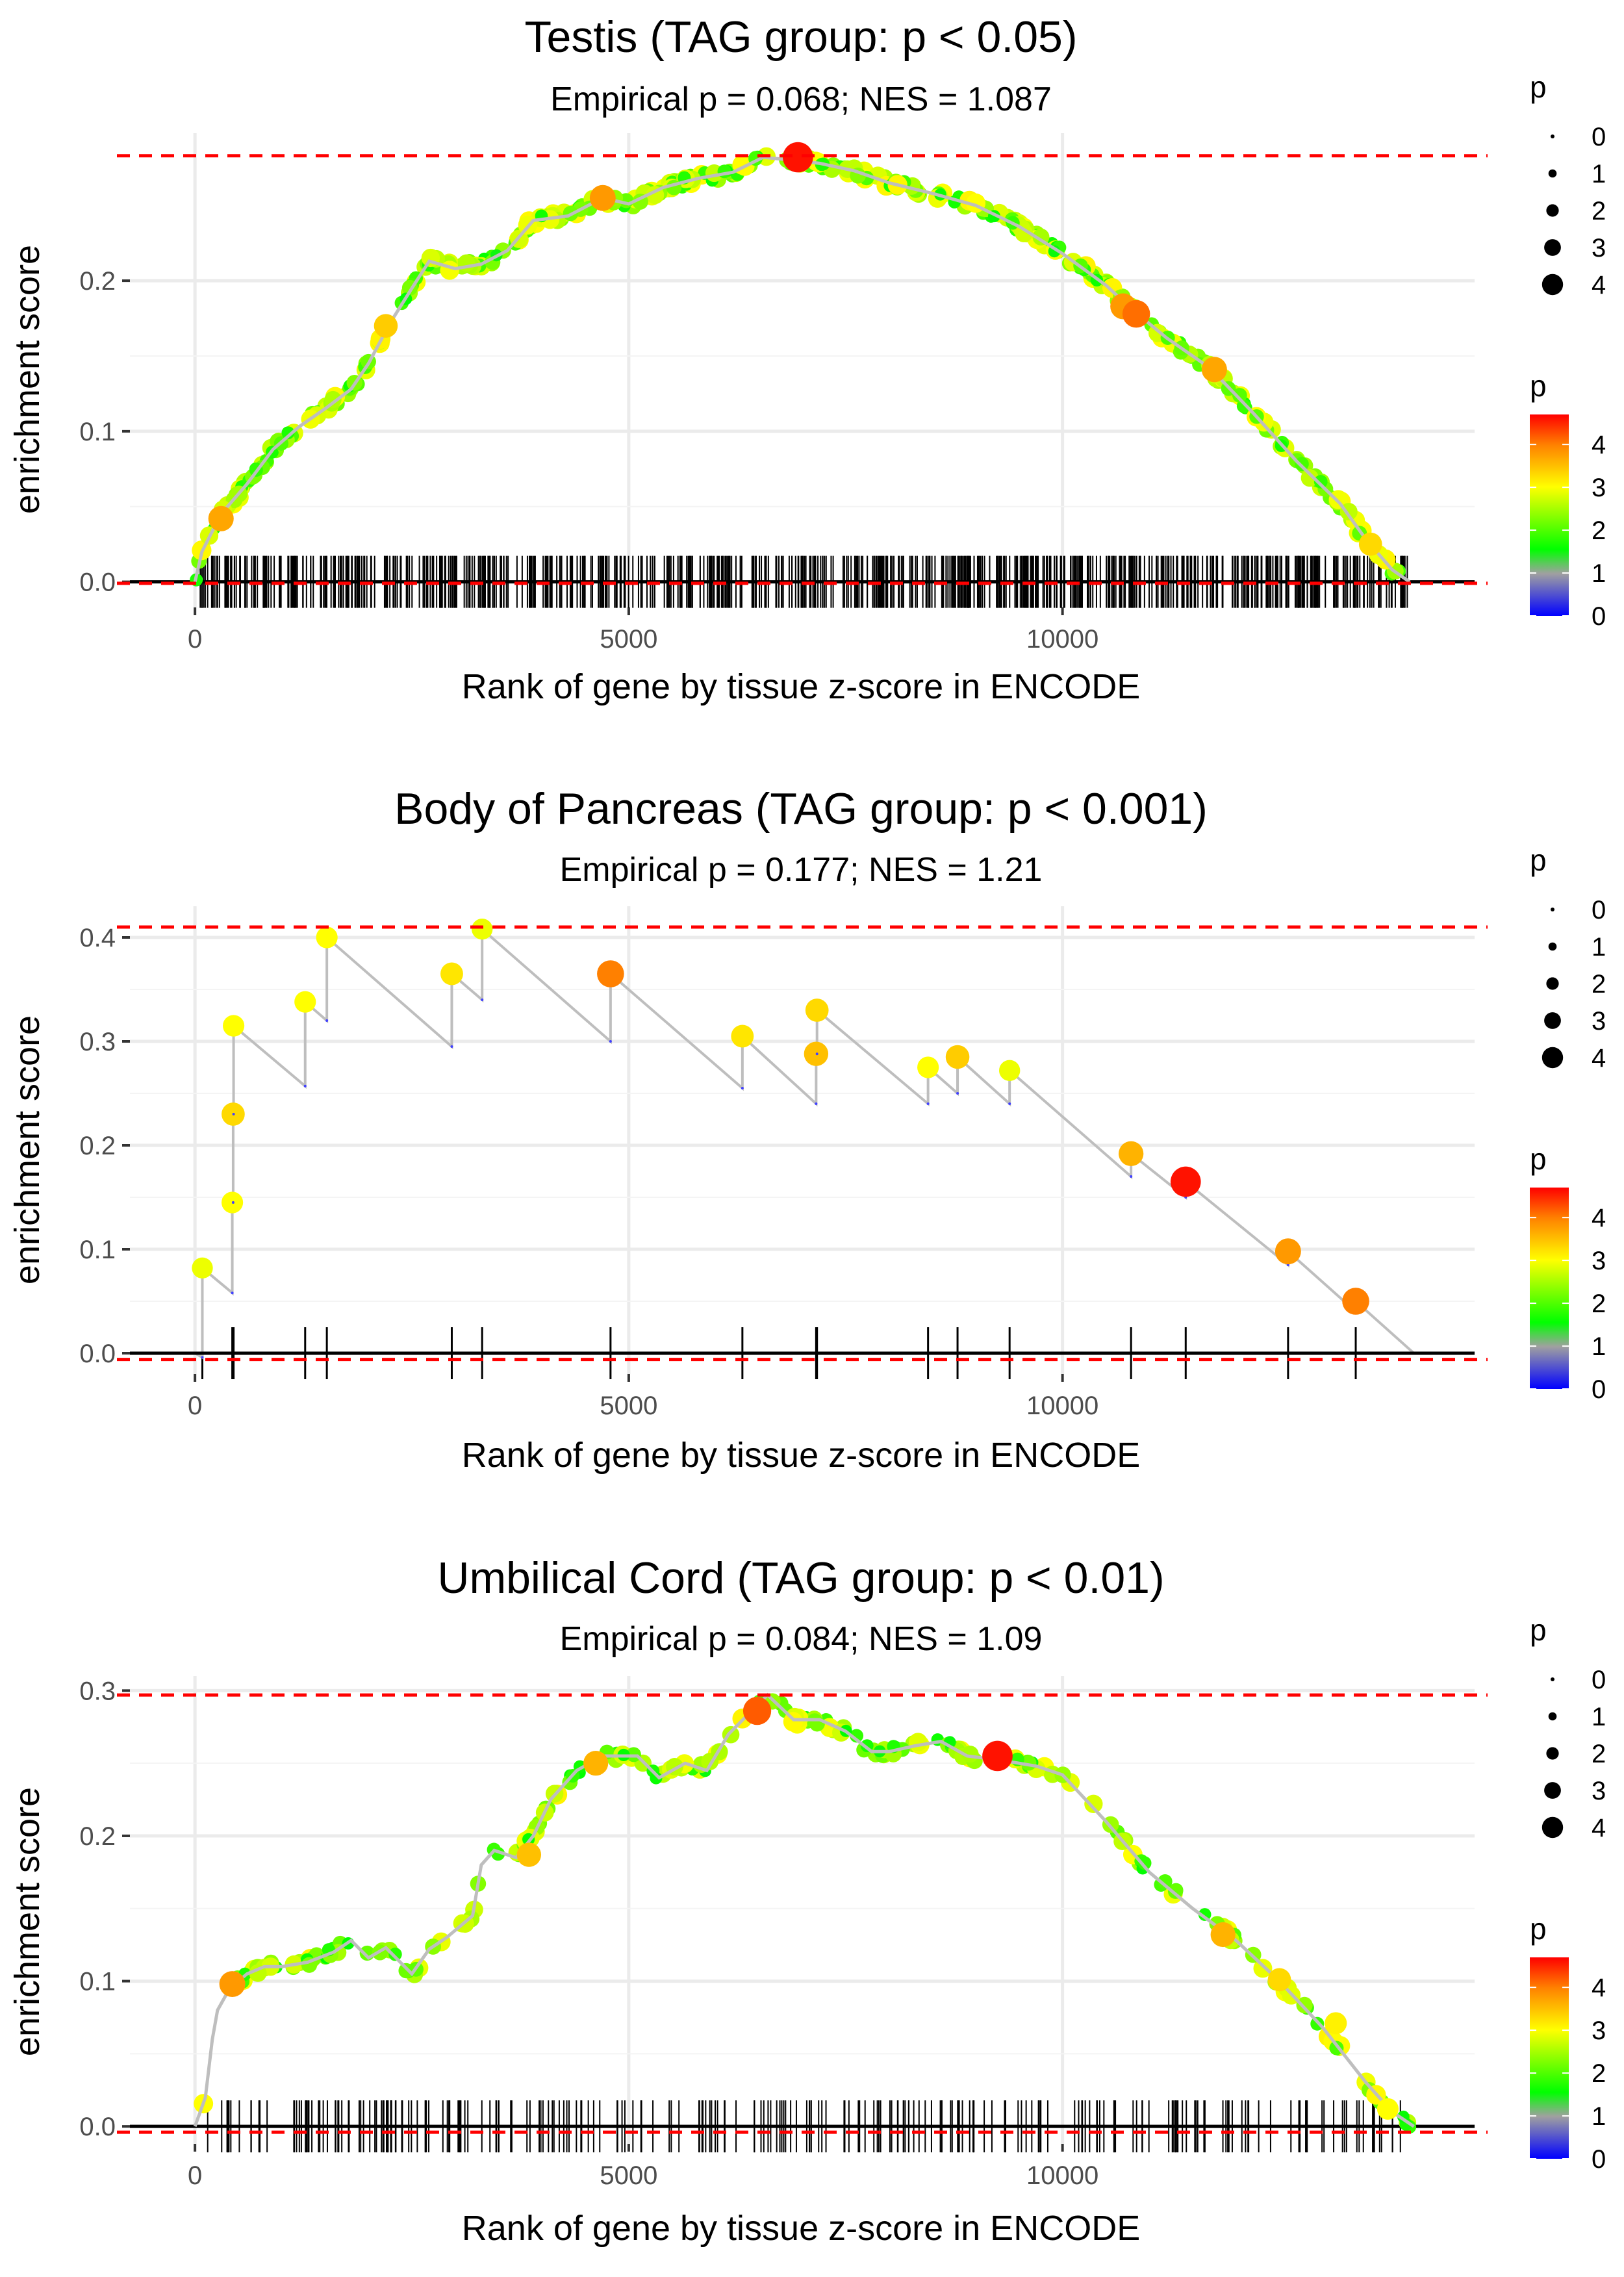 This screenshot has width=1624, height=2277. What do you see at coordinates (801, 37) in the screenshot?
I see `panel-title: Testis (TAG group: p < 0.05)` at bounding box center [801, 37].